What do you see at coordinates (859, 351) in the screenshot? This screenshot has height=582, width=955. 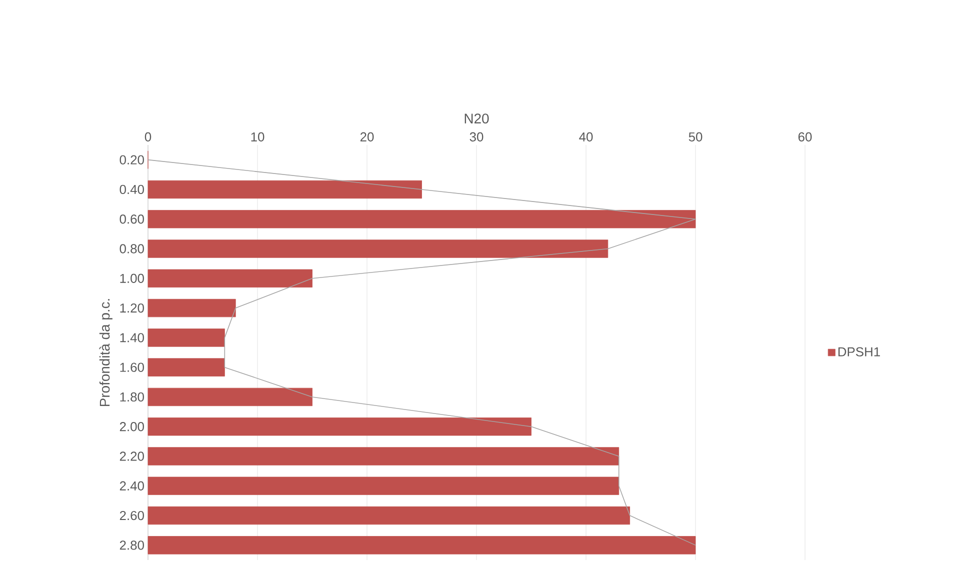 I see `legend-label: DPSH1` at bounding box center [859, 351].